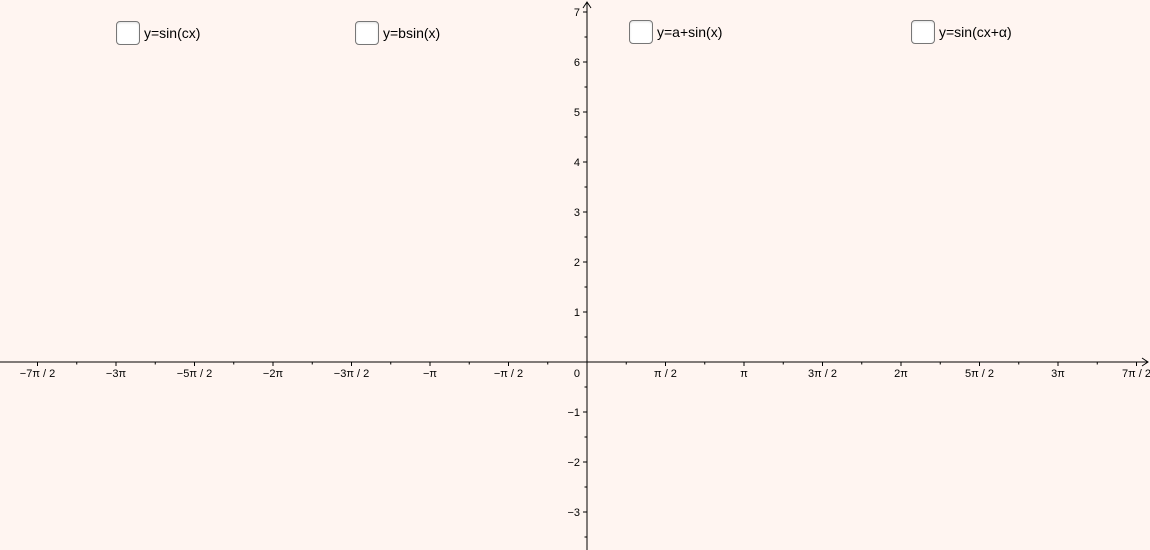 Image resolution: width=1150 pixels, height=550 pixels. Describe the element at coordinates (116, 374) in the screenshot. I see `x-tick-label: −3π` at that location.